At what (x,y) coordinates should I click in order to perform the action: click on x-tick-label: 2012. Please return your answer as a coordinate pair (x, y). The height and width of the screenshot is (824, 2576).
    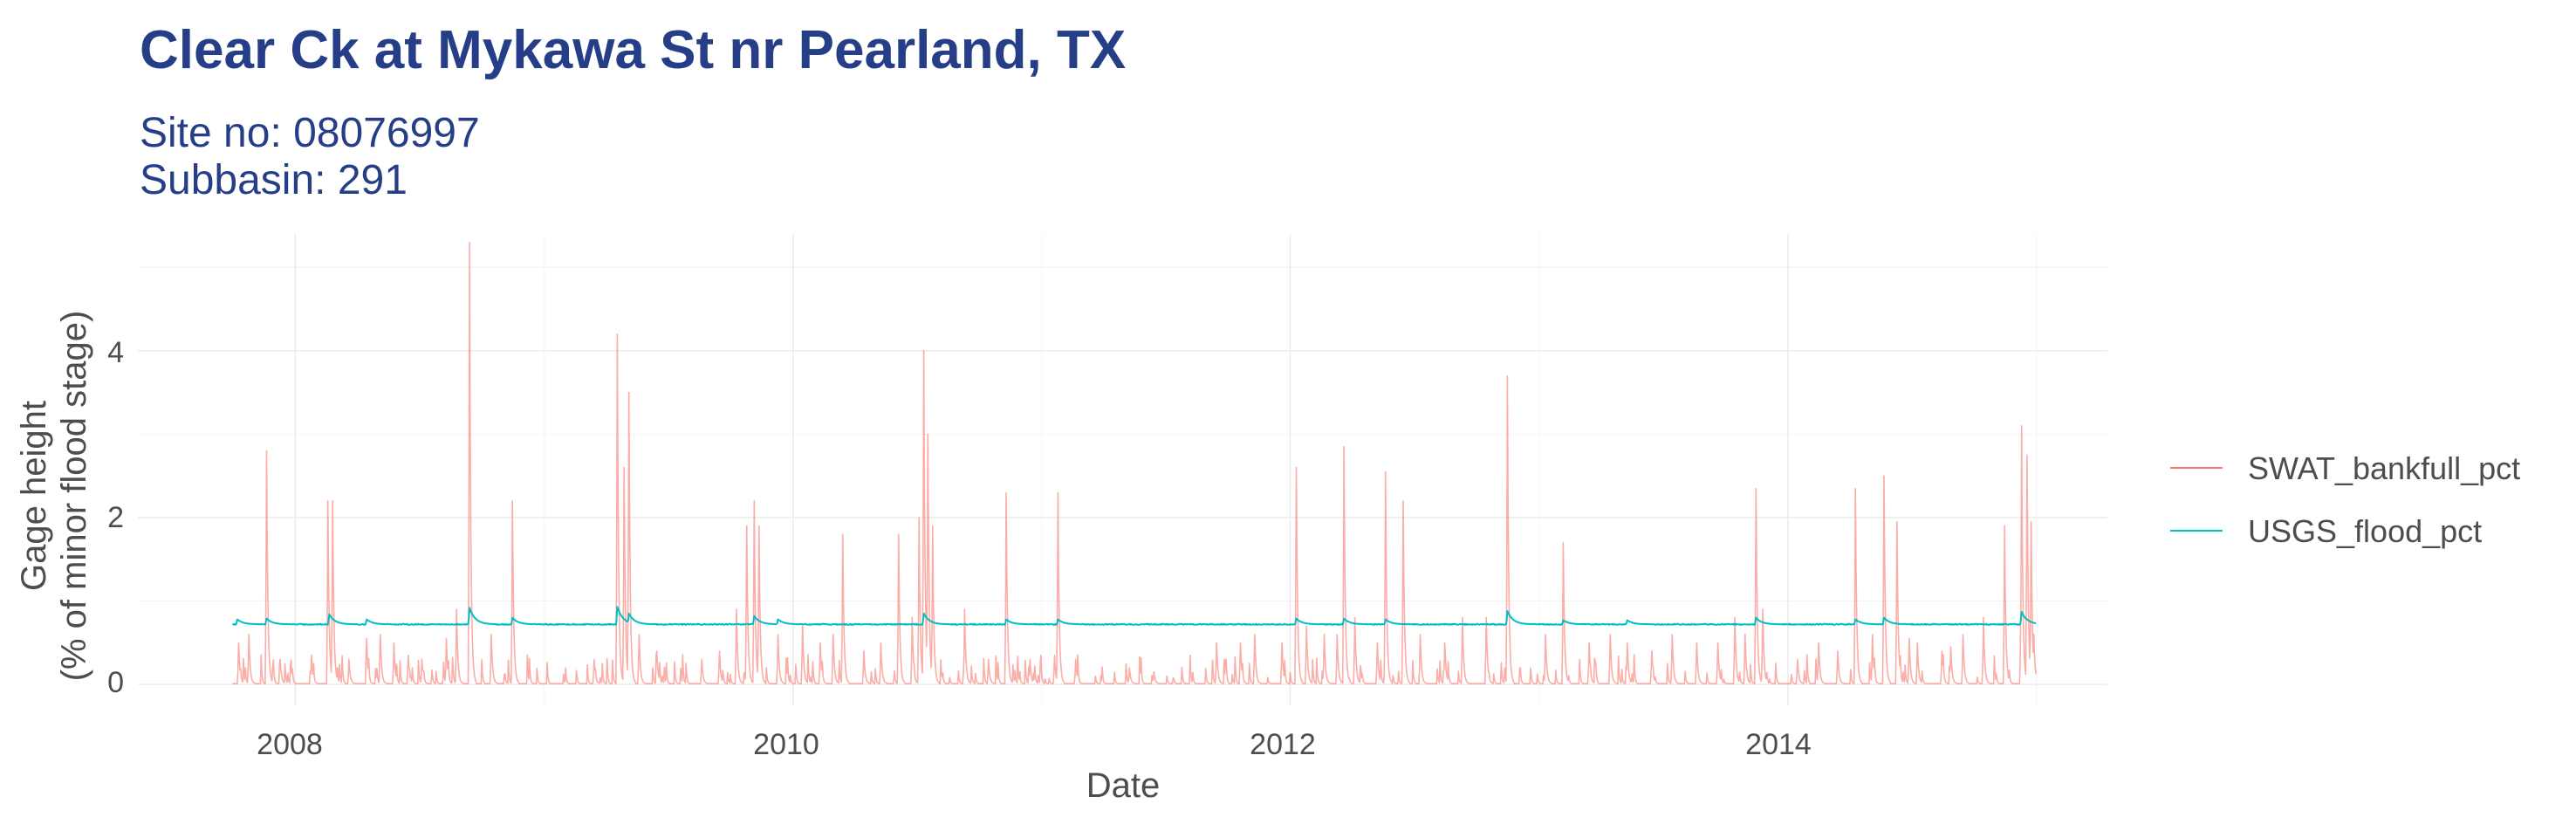
    Looking at the image, I should click on (1283, 744).